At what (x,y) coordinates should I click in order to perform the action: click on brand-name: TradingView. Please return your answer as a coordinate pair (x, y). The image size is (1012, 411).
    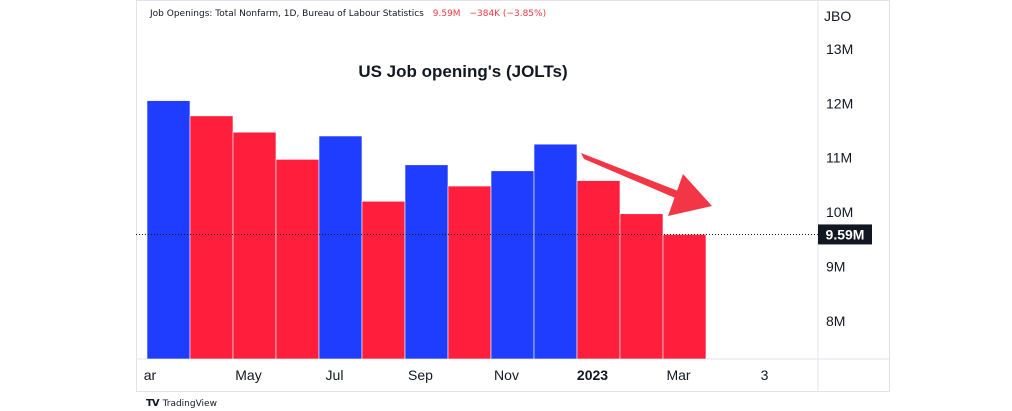
    Looking at the image, I should click on (189, 403).